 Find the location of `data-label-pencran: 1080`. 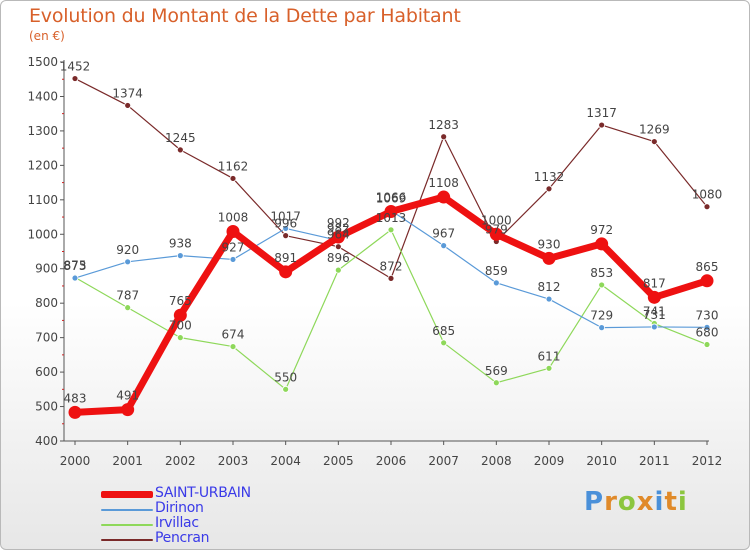

data-label-pencran: 1080 is located at coordinates (707, 195).